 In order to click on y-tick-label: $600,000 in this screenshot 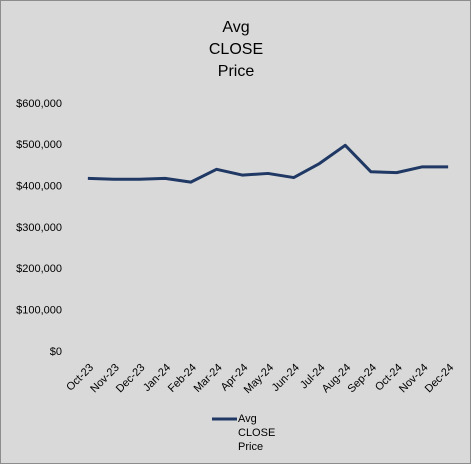, I will do `click(39, 104)`.